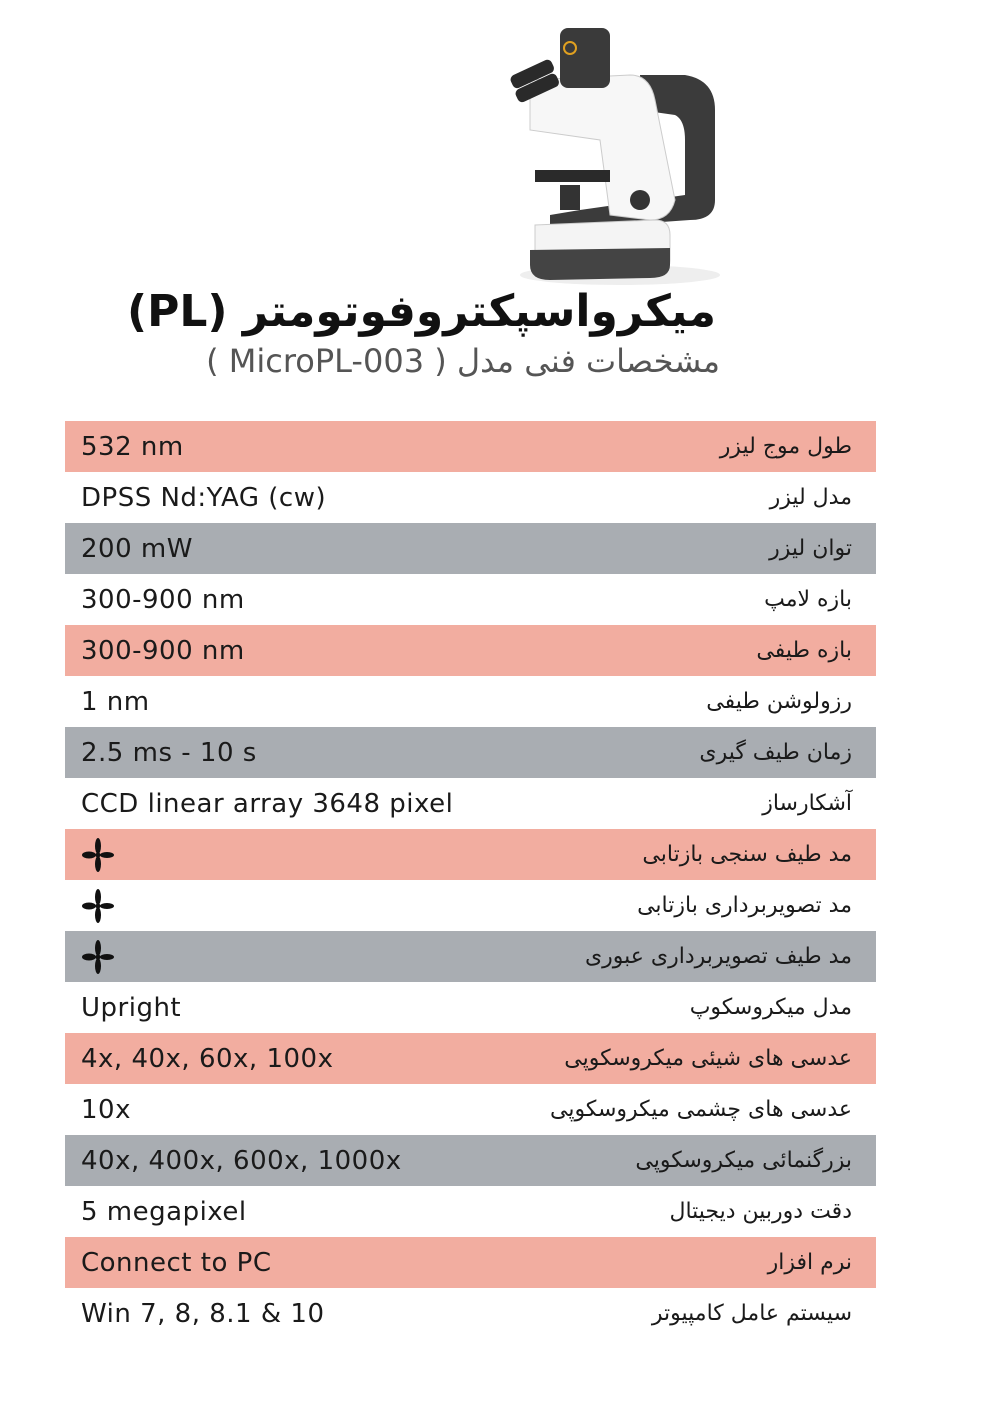 The width and height of the screenshot is (992, 1413). What do you see at coordinates (169, 752) in the screenshot?
I see `spec-value: 2.5 ms - 10 s` at bounding box center [169, 752].